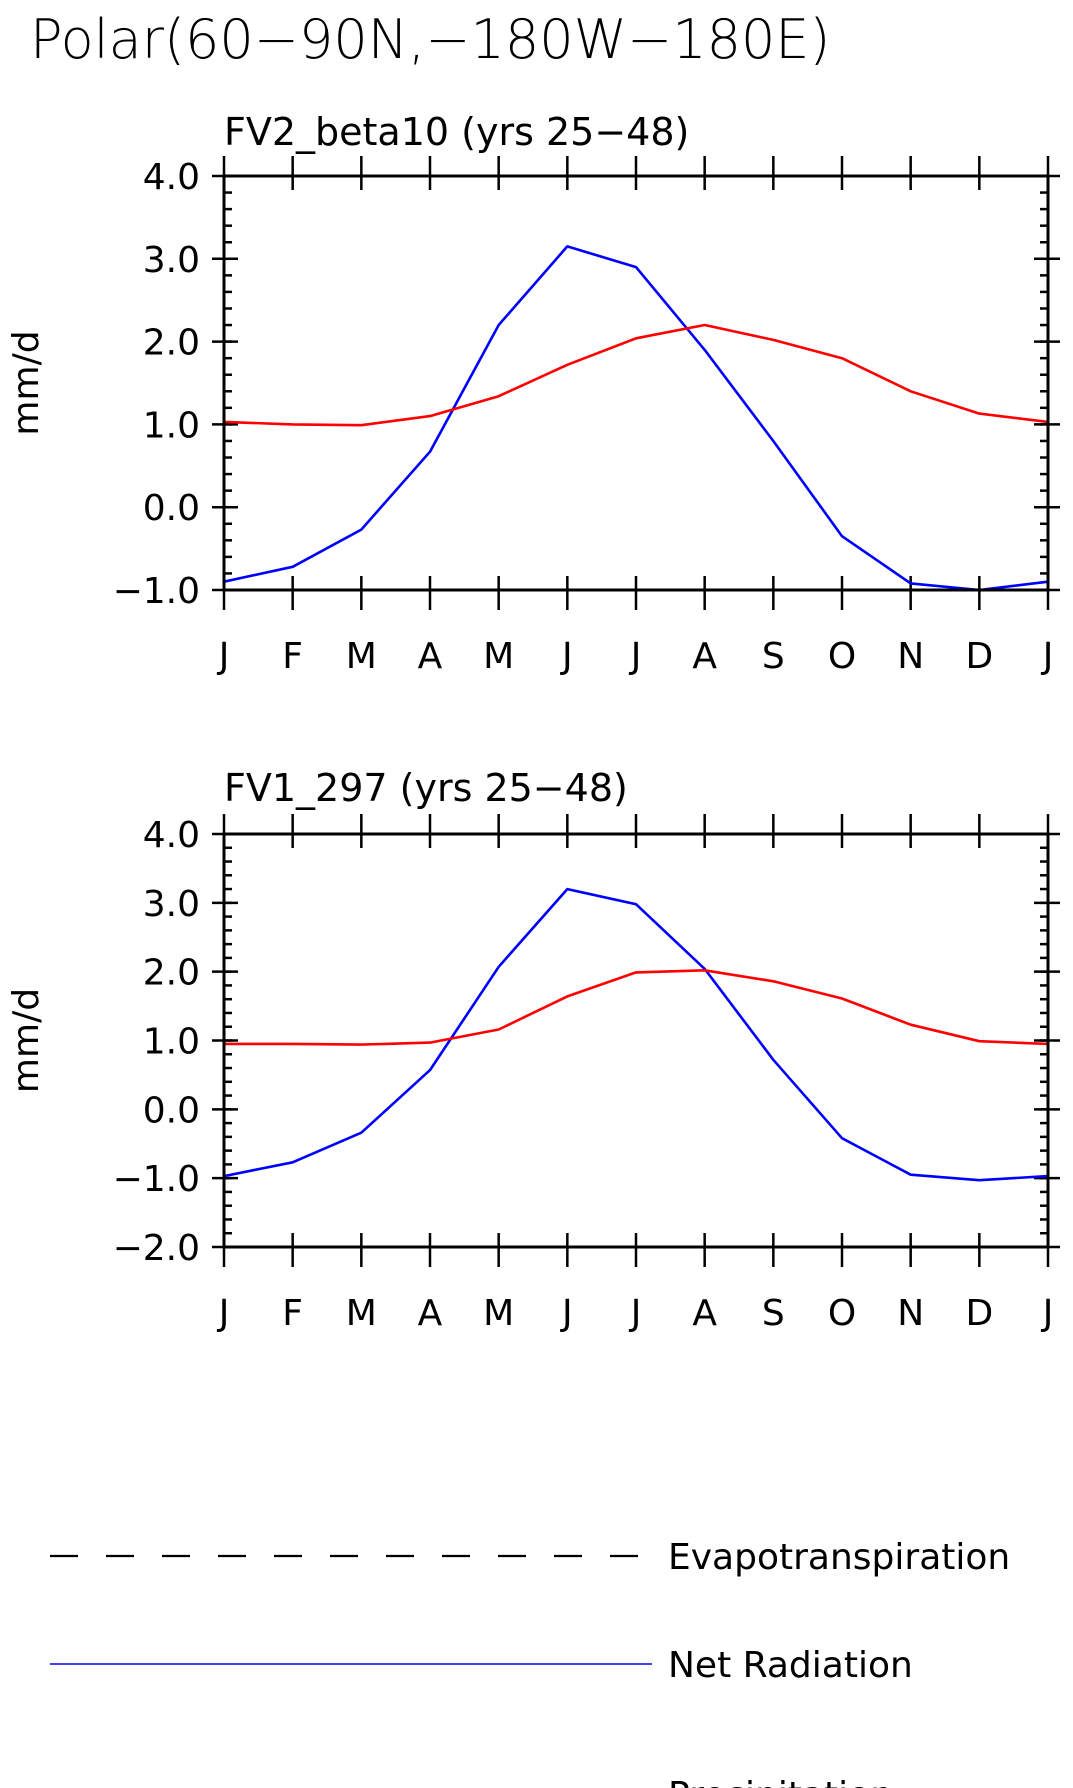  Describe the element at coordinates (790, 1665) in the screenshot. I see `legend-label: Net Radiation` at that location.